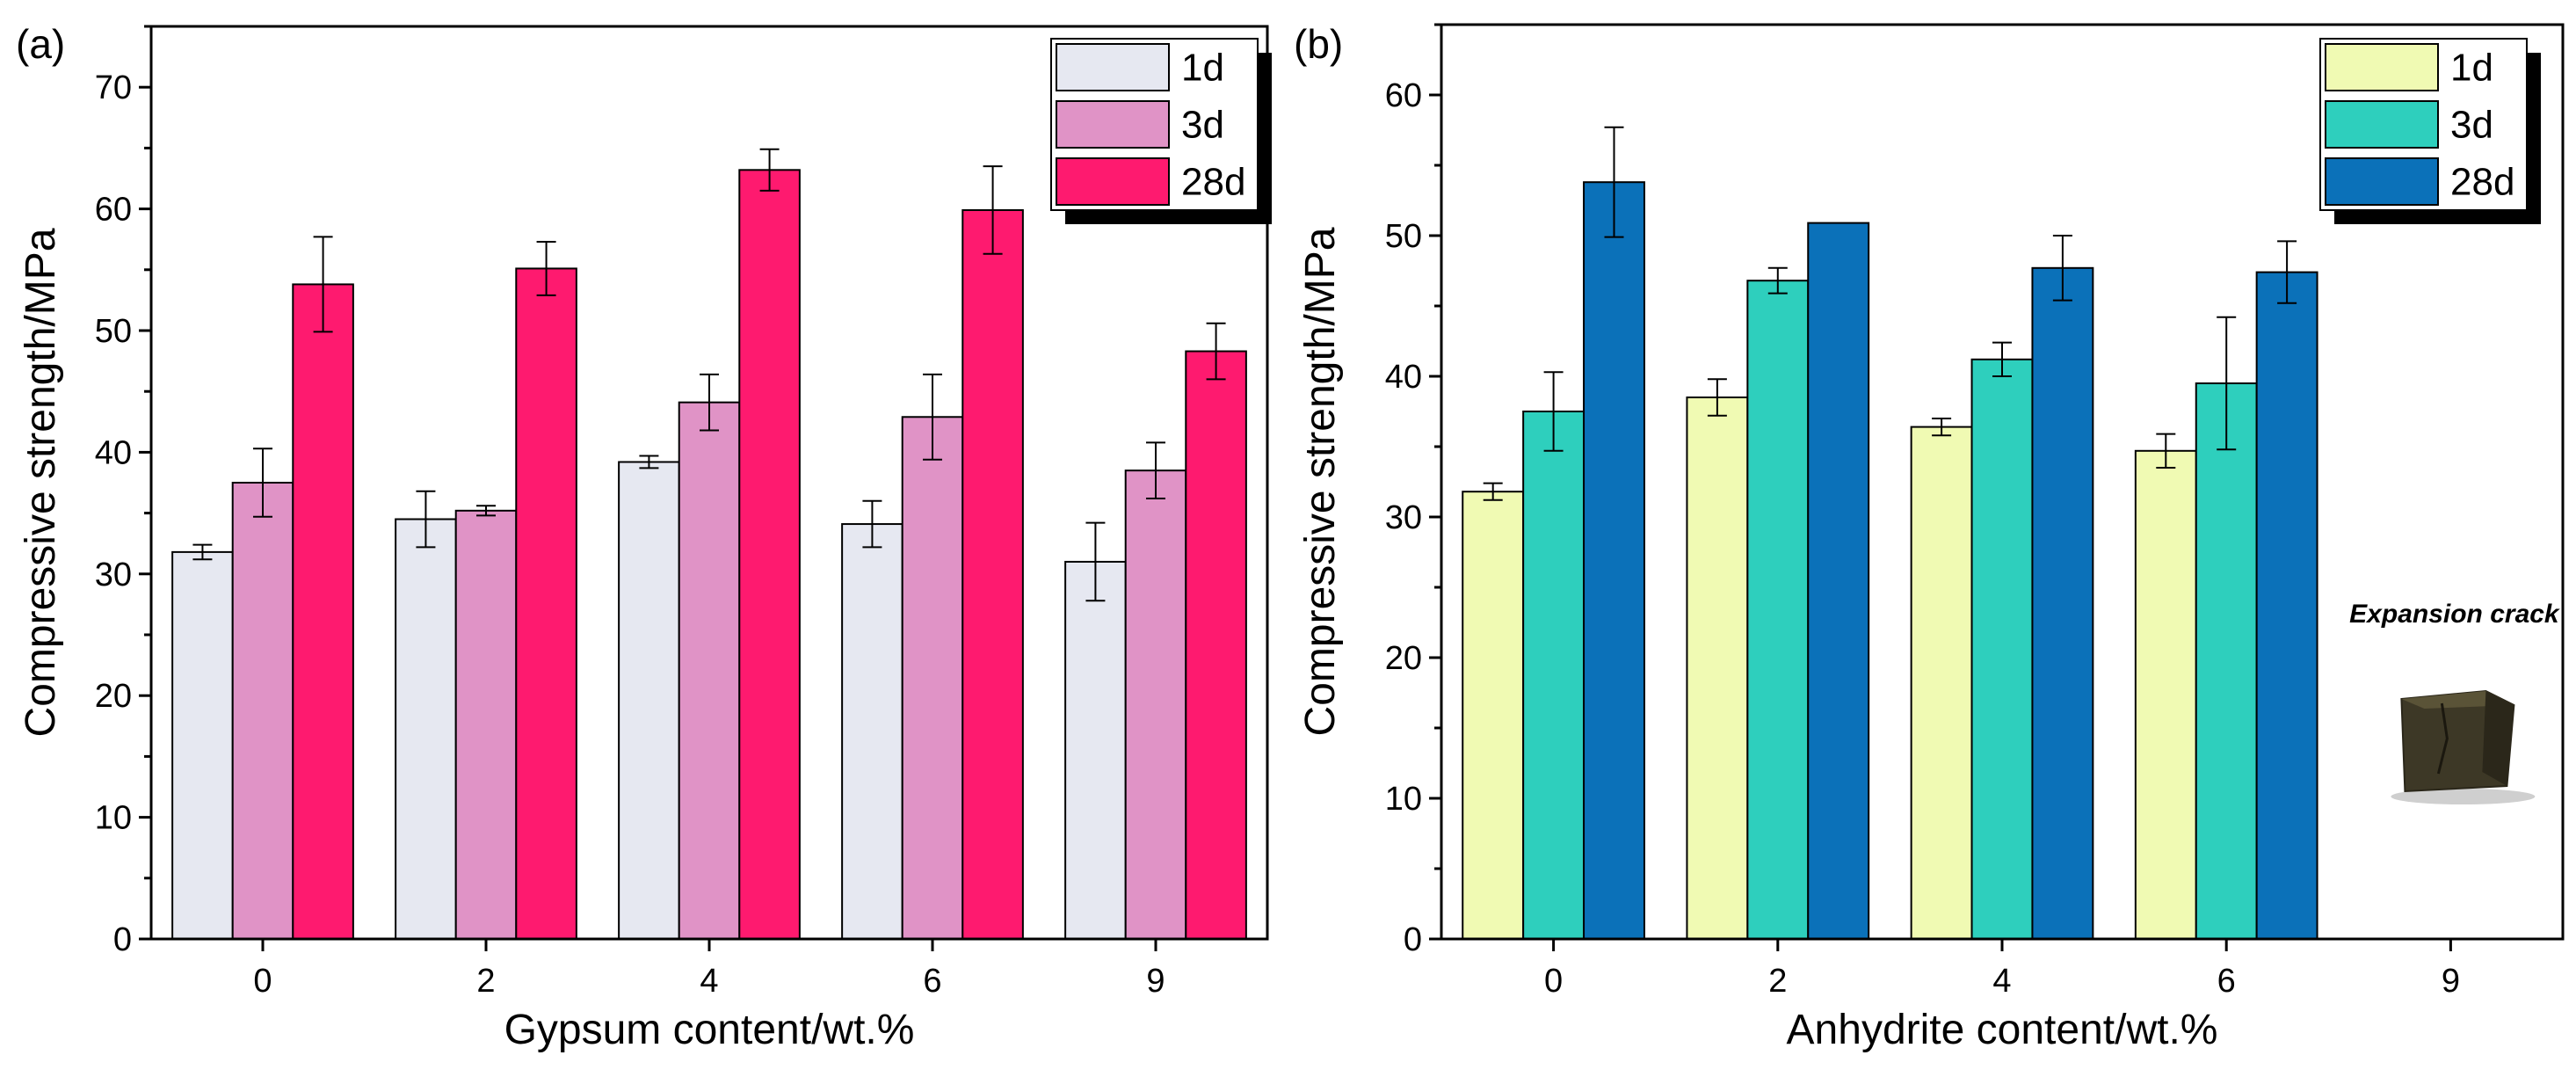  I want to click on y-tick-label: 70, so click(113, 87).